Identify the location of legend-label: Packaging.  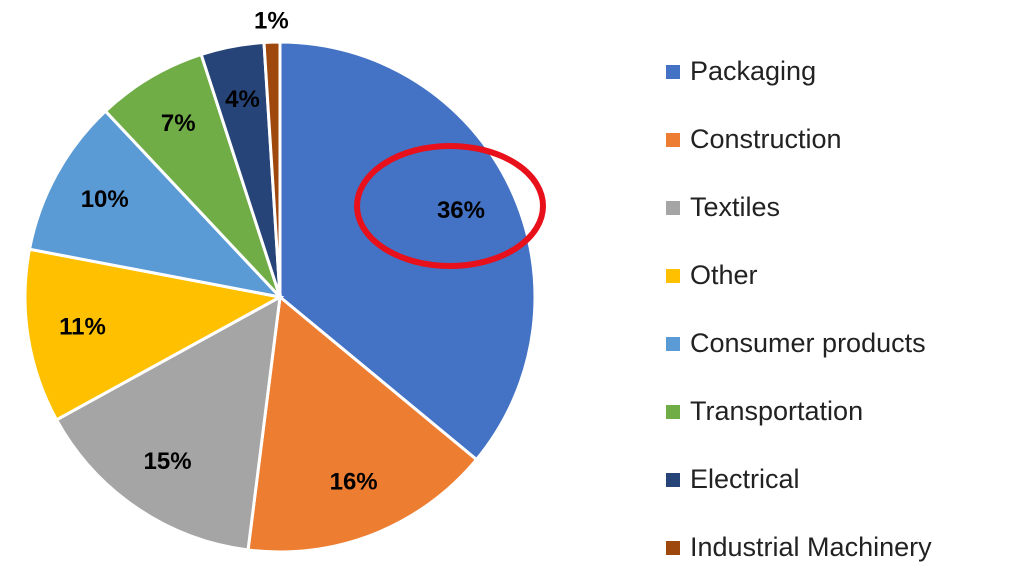
(753, 71).